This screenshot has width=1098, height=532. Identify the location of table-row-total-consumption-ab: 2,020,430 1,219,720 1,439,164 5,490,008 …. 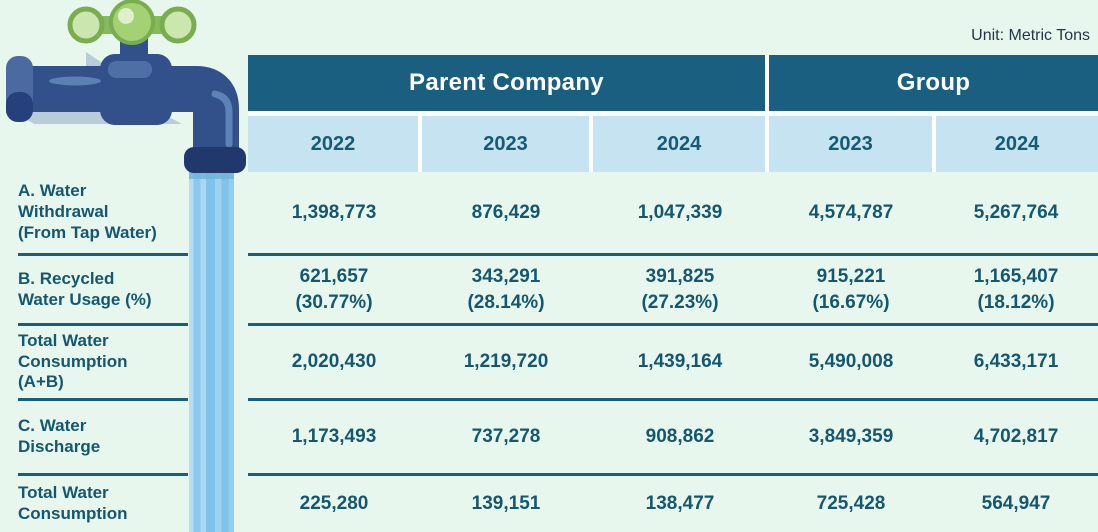
(673, 363).